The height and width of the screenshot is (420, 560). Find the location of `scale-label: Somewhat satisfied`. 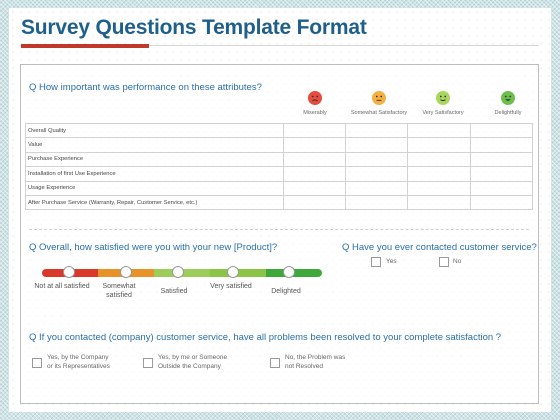

scale-label: Somewhat satisfied is located at coordinates (119, 291).